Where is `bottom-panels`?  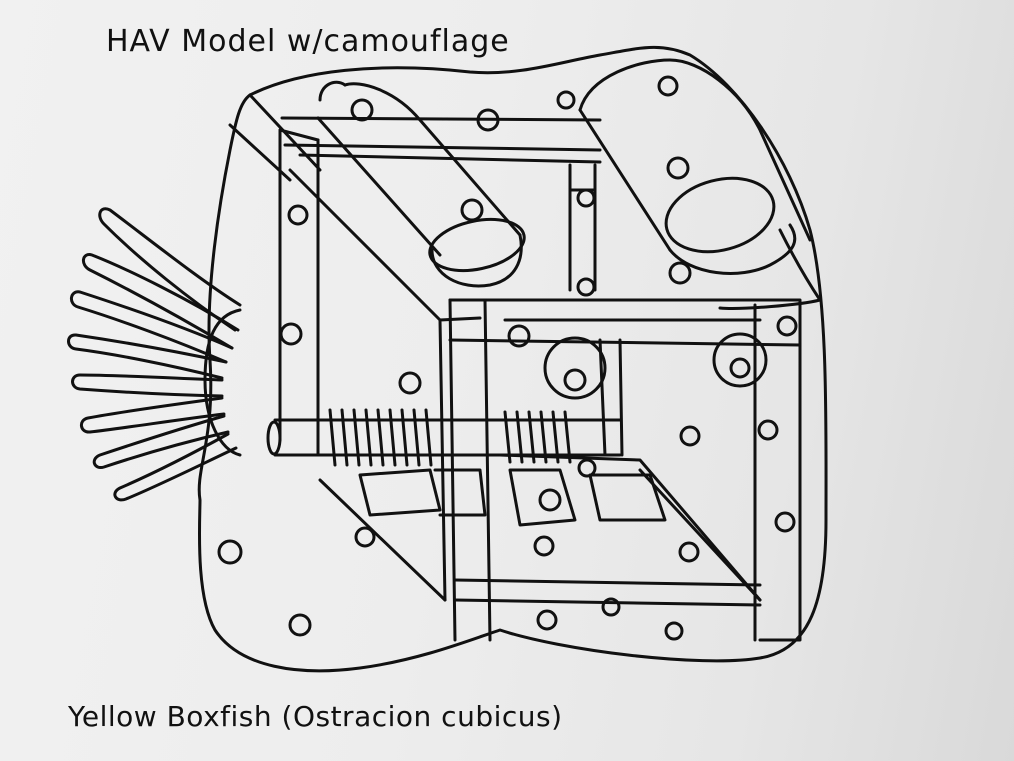 bottom-panels is located at coordinates (540, 527).